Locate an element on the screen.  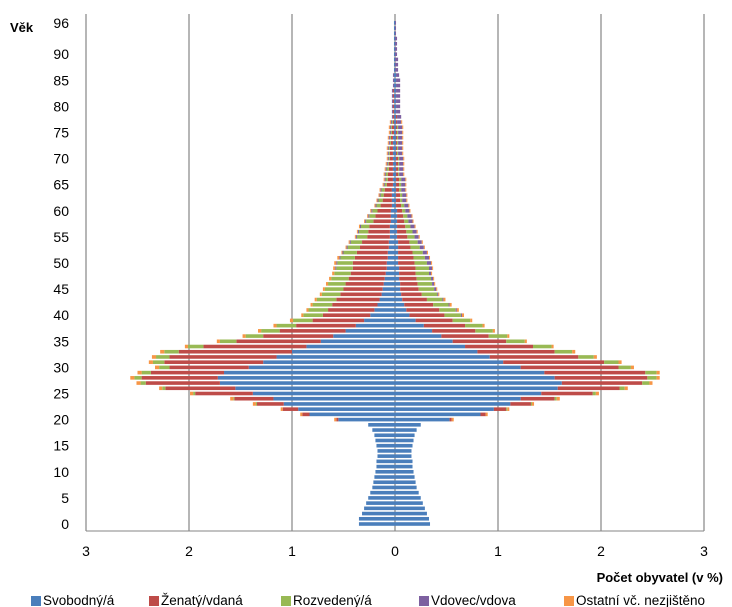
y-tick-label: 75 is located at coordinates (61, 133).